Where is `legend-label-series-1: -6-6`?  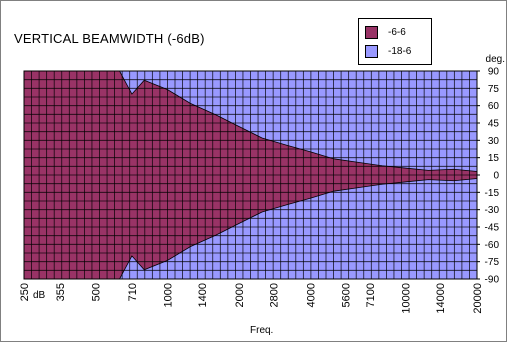 legend-label-series-1: -6-6 is located at coordinates (397, 32).